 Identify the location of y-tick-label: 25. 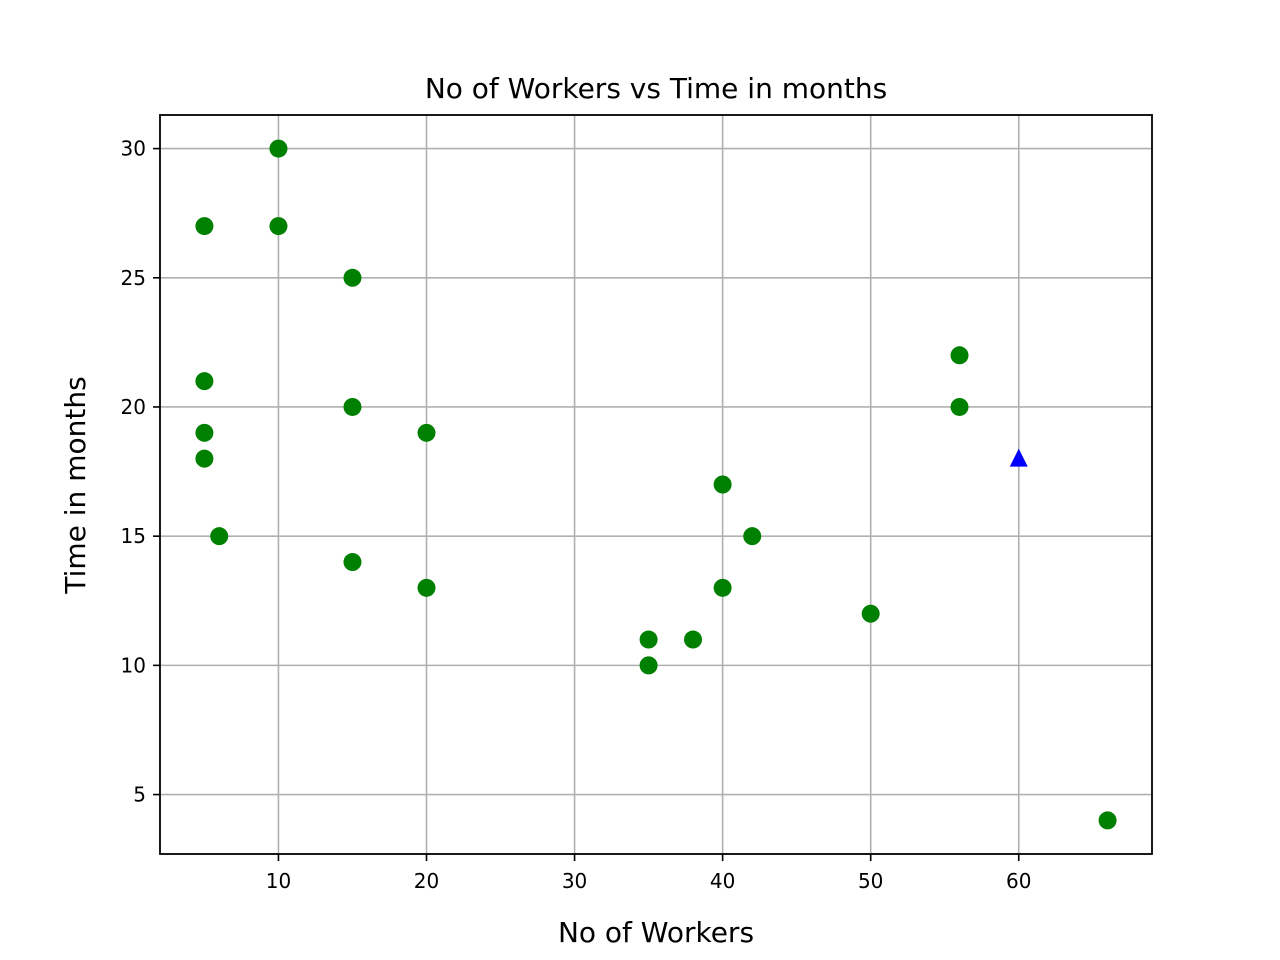
(133, 278).